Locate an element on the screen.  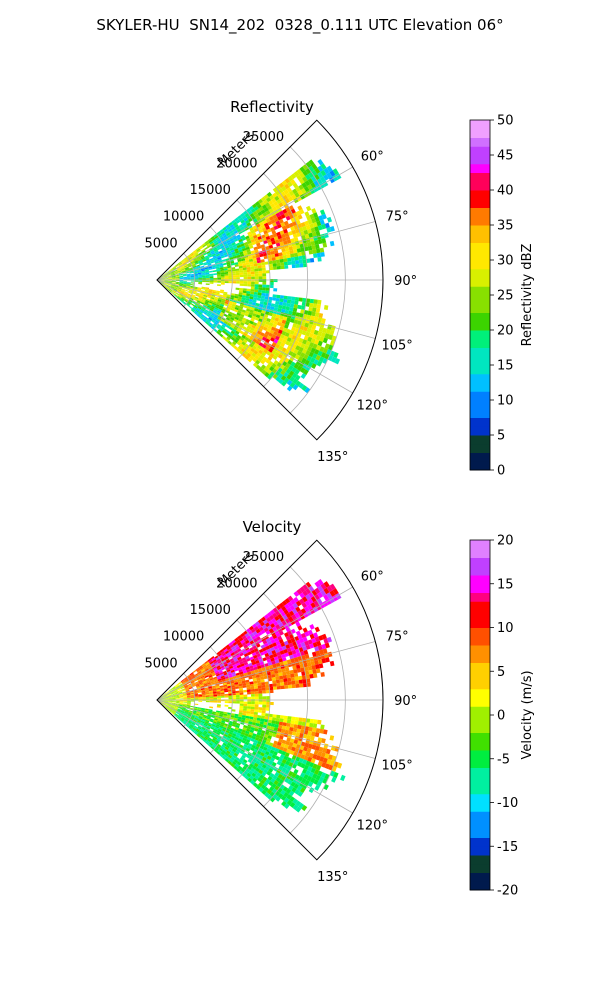
colorbar-tick-label: 40 is located at coordinates (505, 191).